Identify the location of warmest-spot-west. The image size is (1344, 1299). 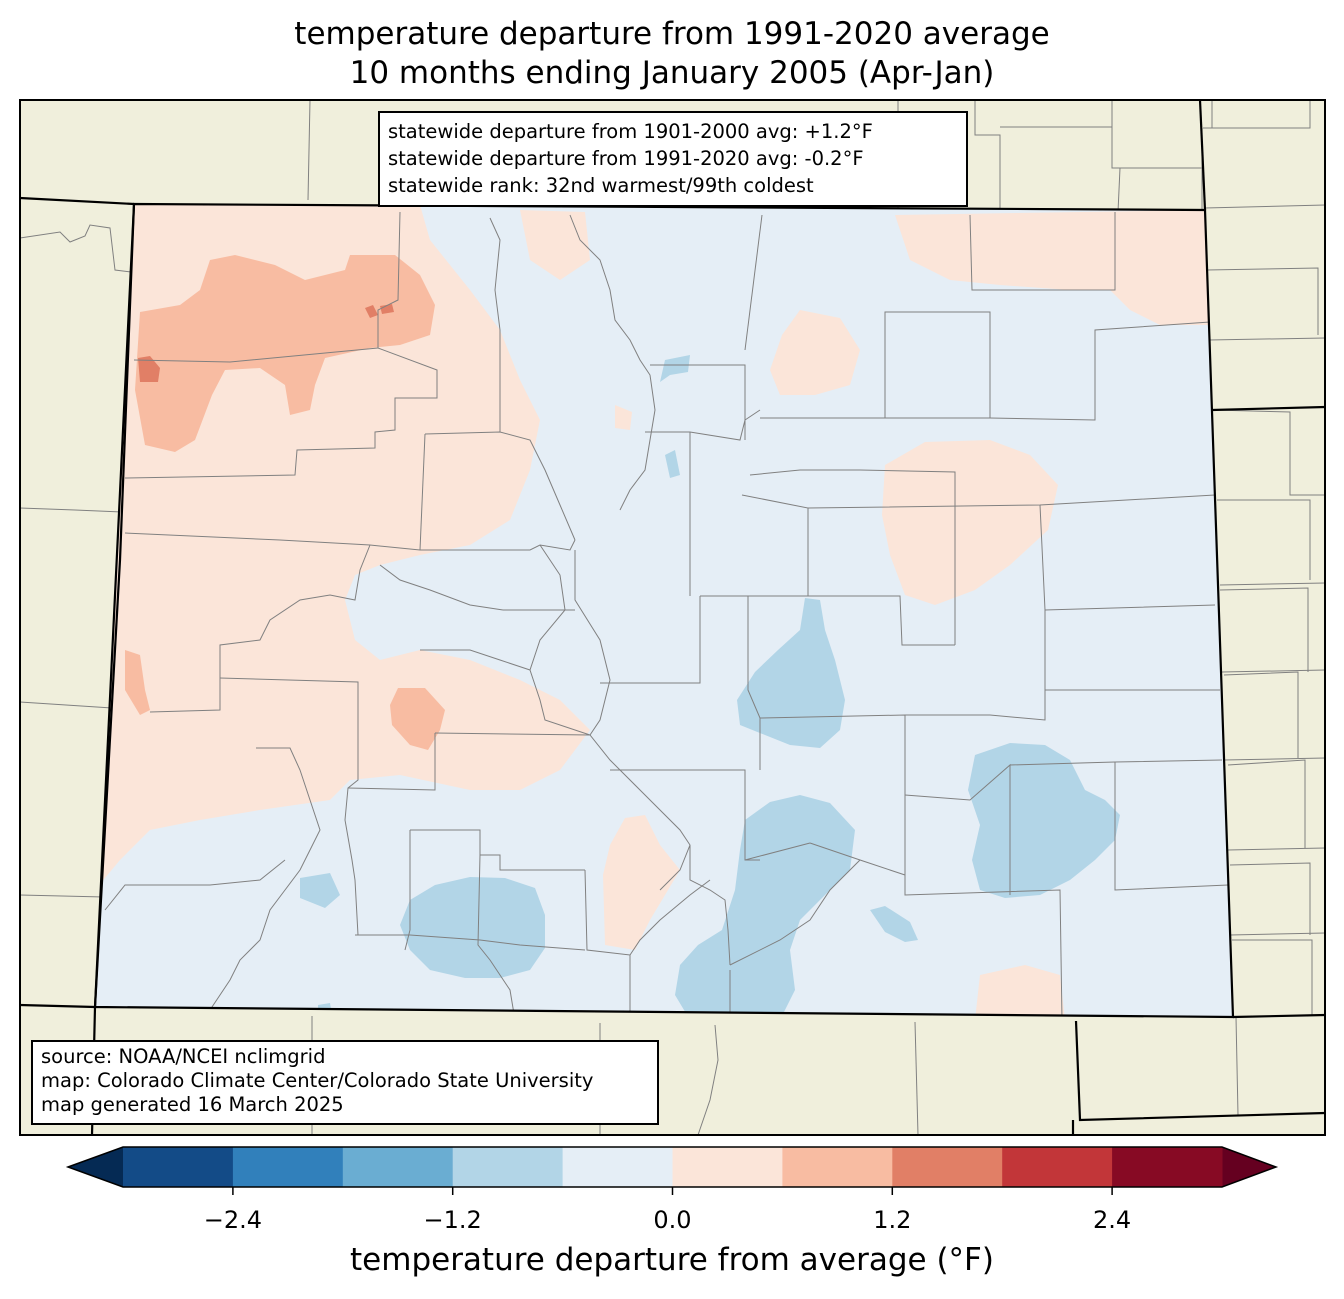
(149, 369).